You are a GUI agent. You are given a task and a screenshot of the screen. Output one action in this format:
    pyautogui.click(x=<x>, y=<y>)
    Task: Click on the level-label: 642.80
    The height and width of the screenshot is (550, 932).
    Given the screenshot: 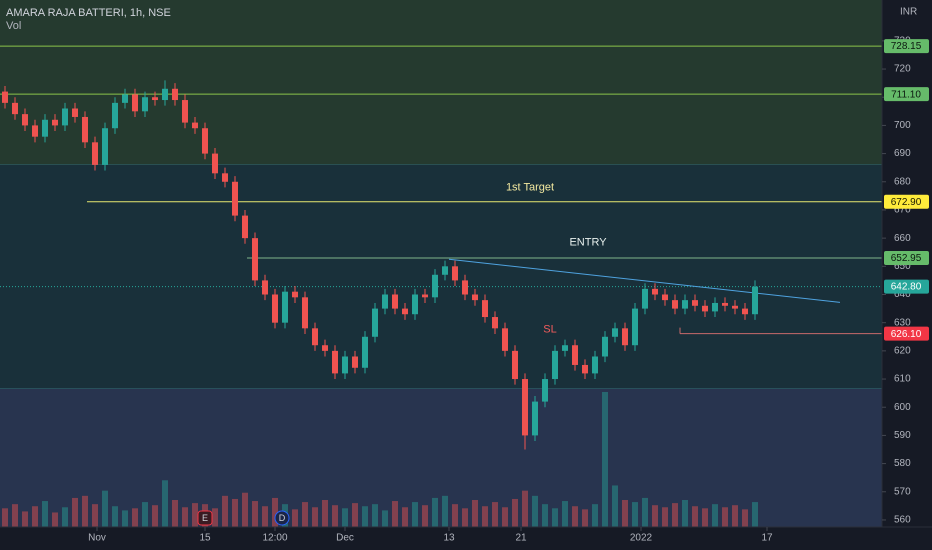 What is the action you would take?
    pyautogui.click(x=906, y=287)
    